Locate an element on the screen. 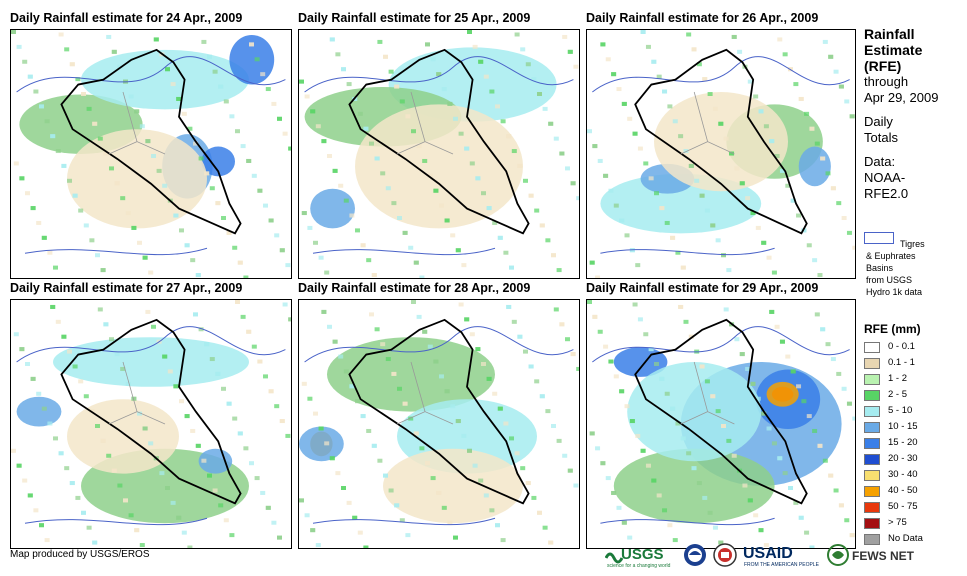  totals-label: Daily Totals is located at coordinates (914, 130).